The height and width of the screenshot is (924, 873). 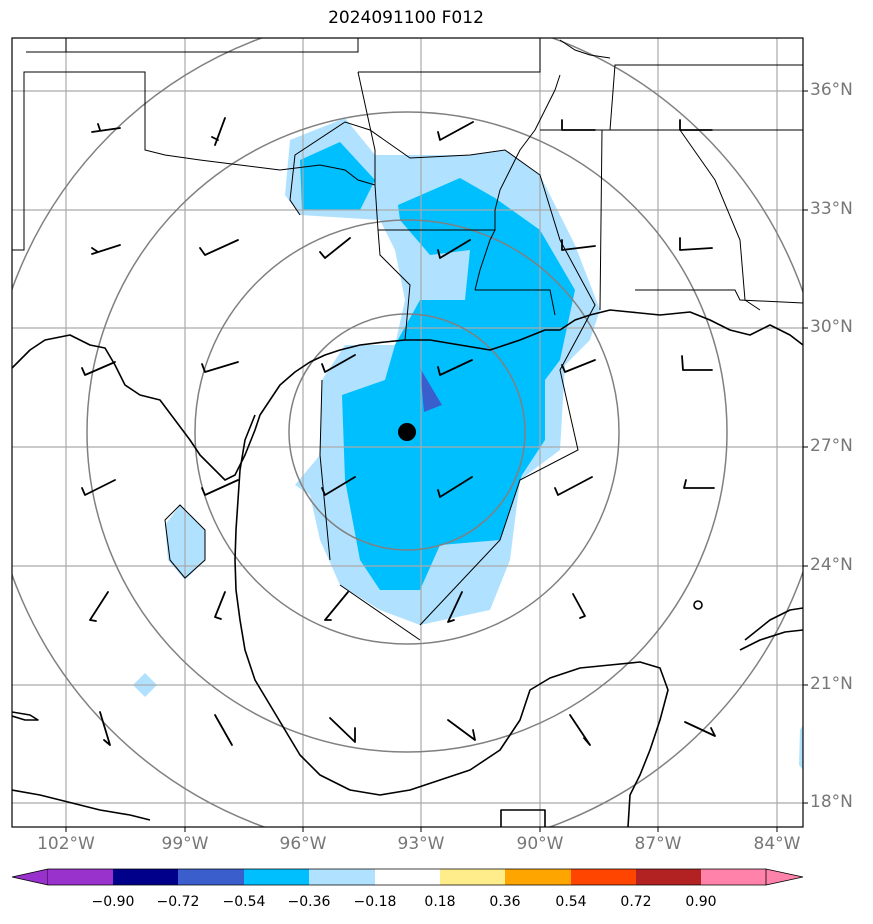 What do you see at coordinates (571, 902) in the screenshot?
I see `colorbar-label: 0.54` at bounding box center [571, 902].